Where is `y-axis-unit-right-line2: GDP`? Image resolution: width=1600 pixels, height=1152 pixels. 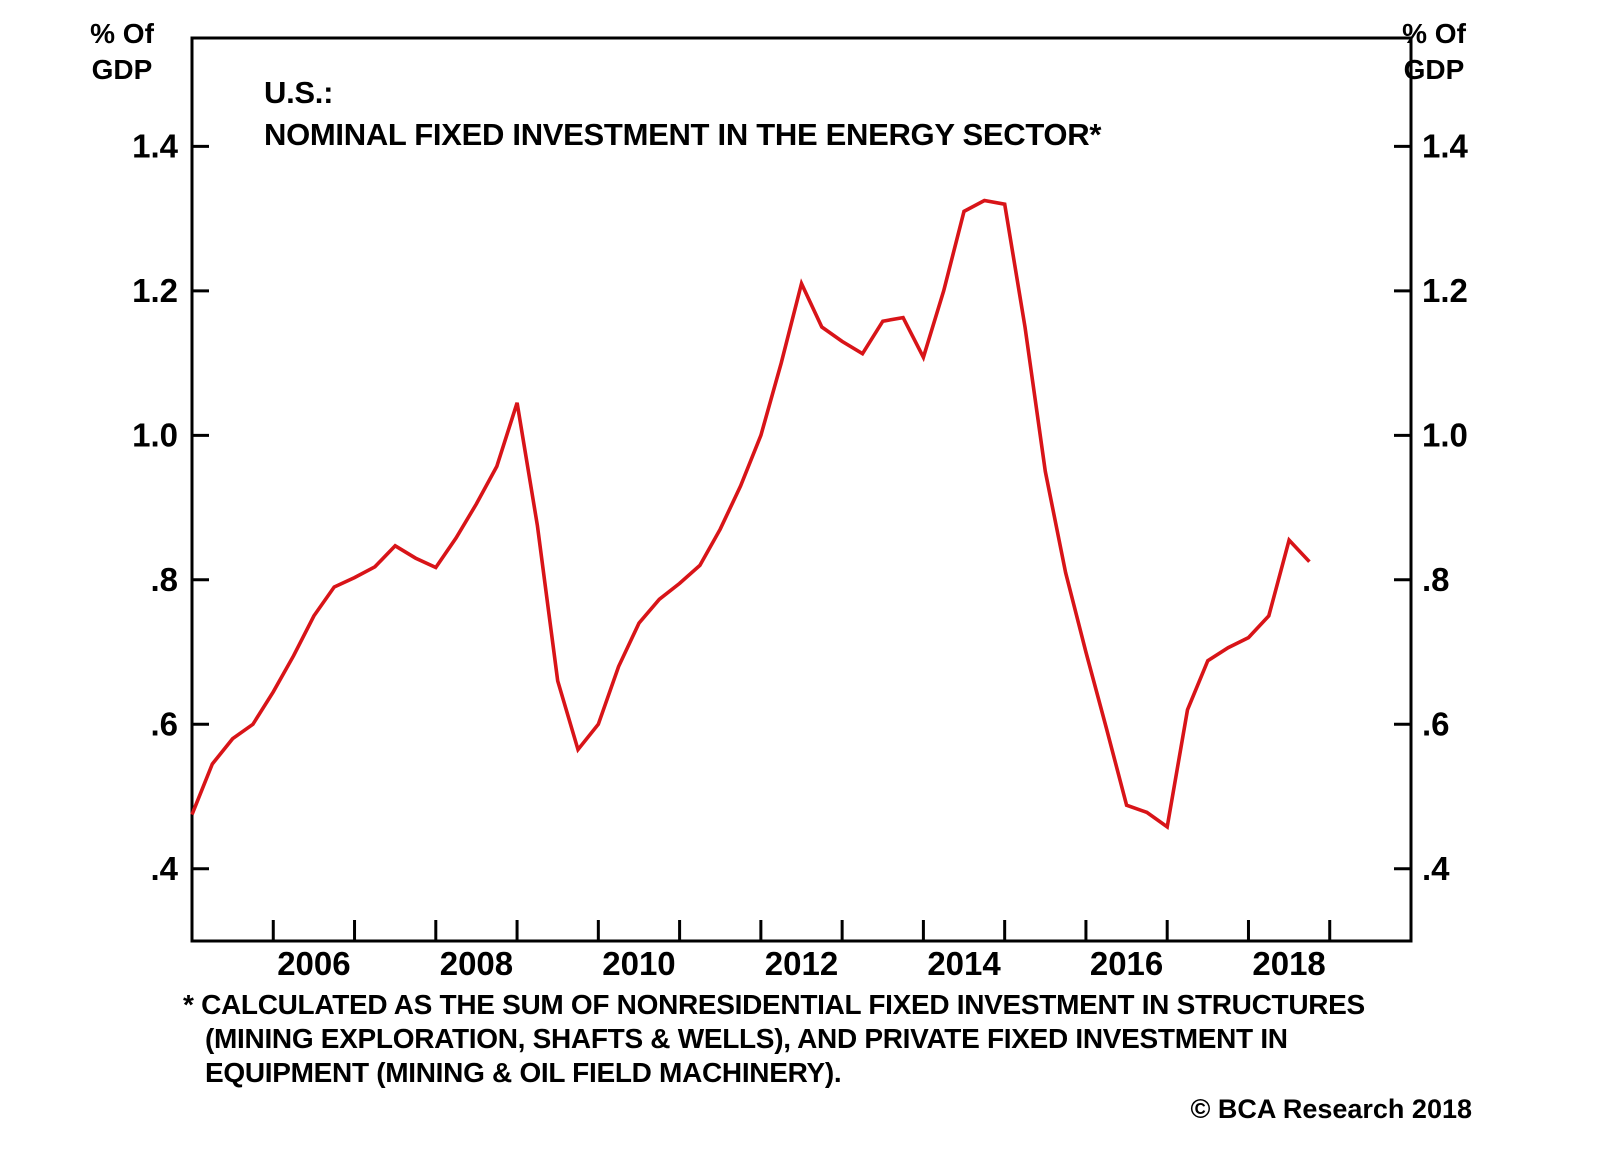 y-axis-unit-right-line2: GDP is located at coordinates (1434, 69).